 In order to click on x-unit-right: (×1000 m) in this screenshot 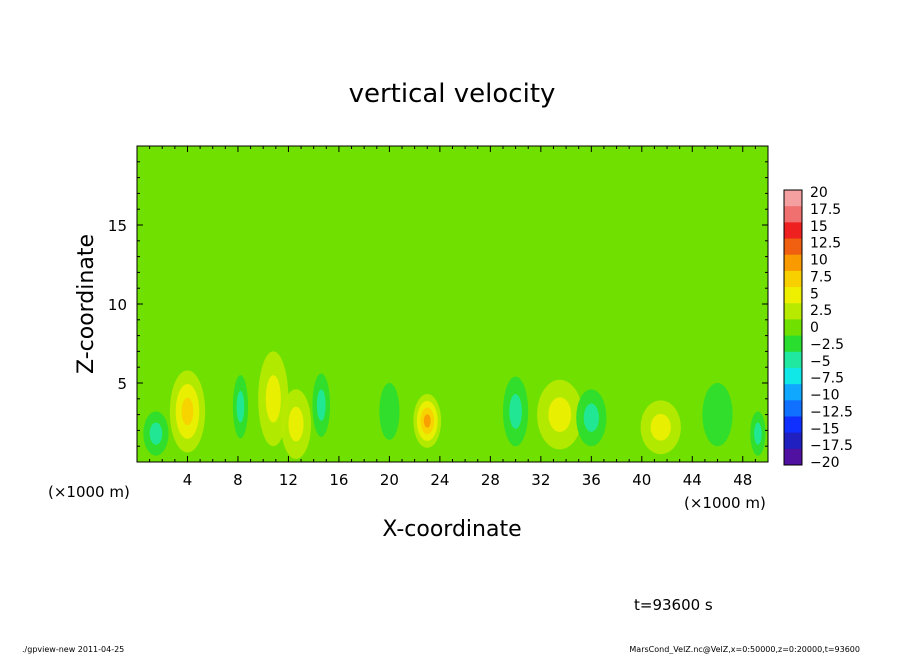, I will do `click(725, 503)`.